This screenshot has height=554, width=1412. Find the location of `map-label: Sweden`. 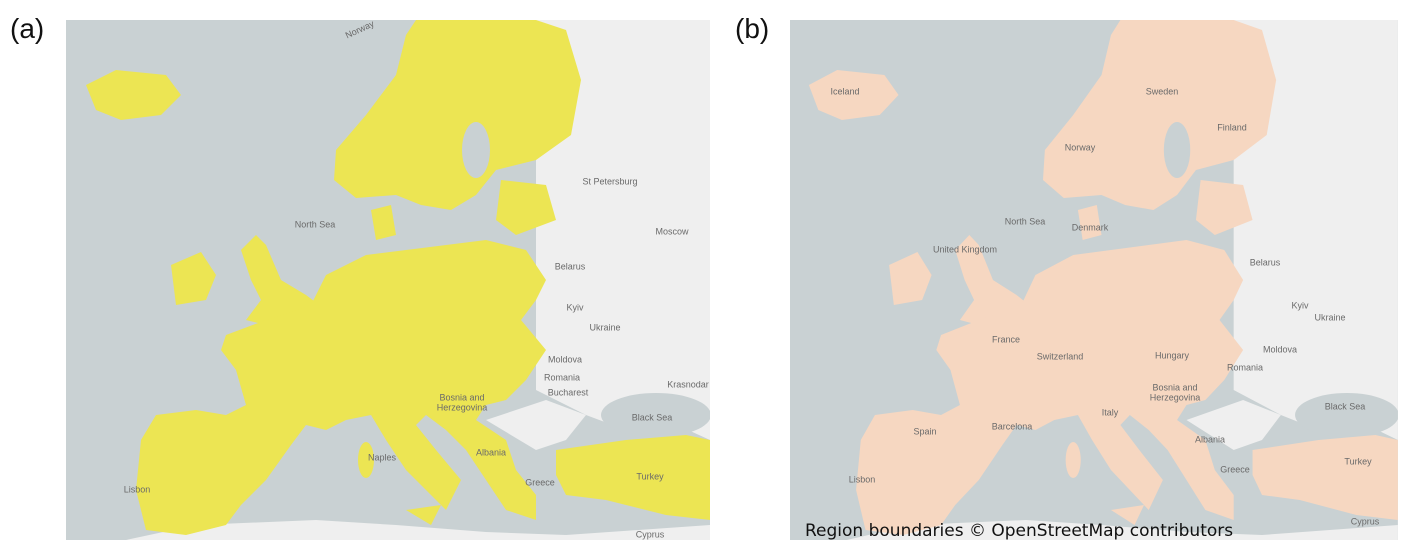

map-label: Sweden is located at coordinates (1162, 91).